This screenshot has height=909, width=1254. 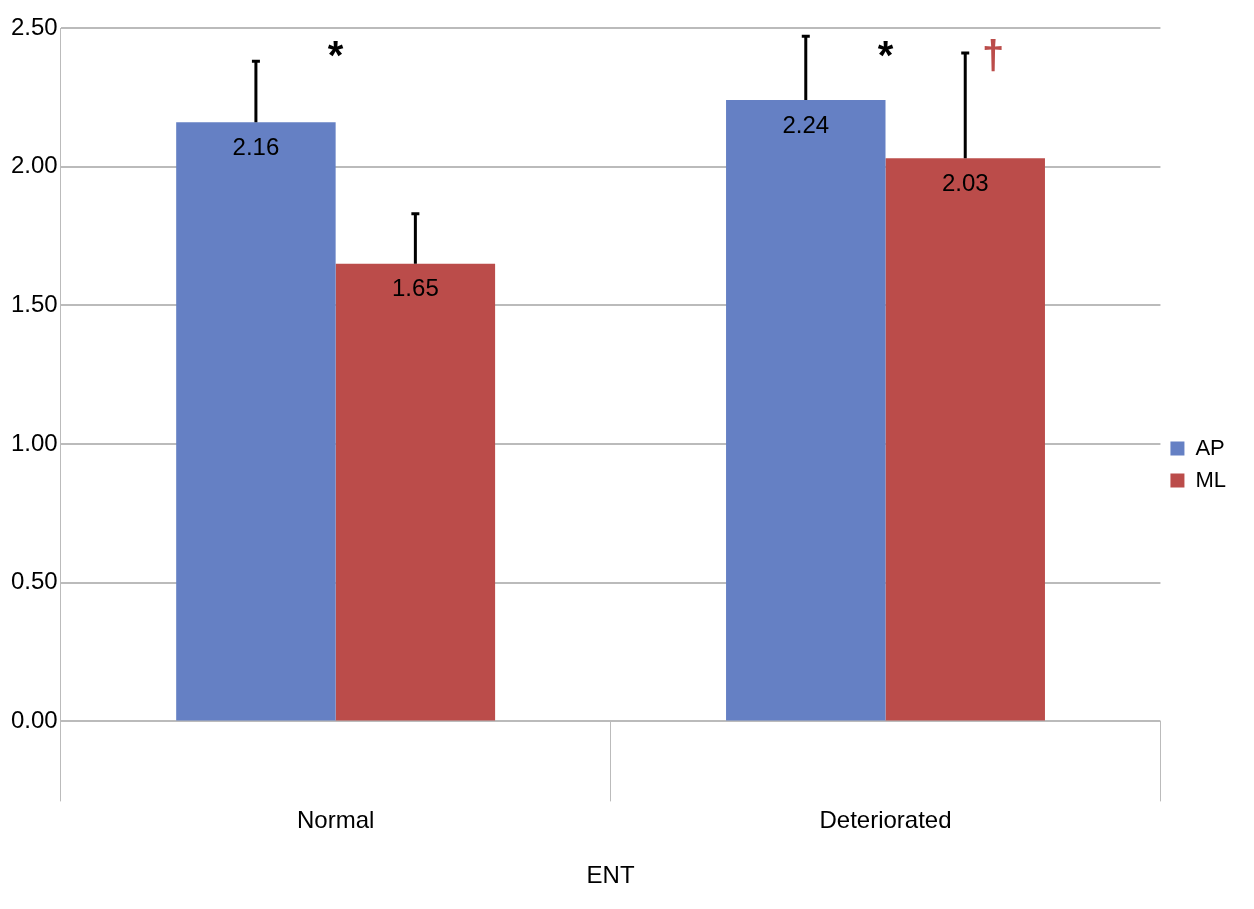 I want to click on legend-label: AP, so click(x=1210, y=447).